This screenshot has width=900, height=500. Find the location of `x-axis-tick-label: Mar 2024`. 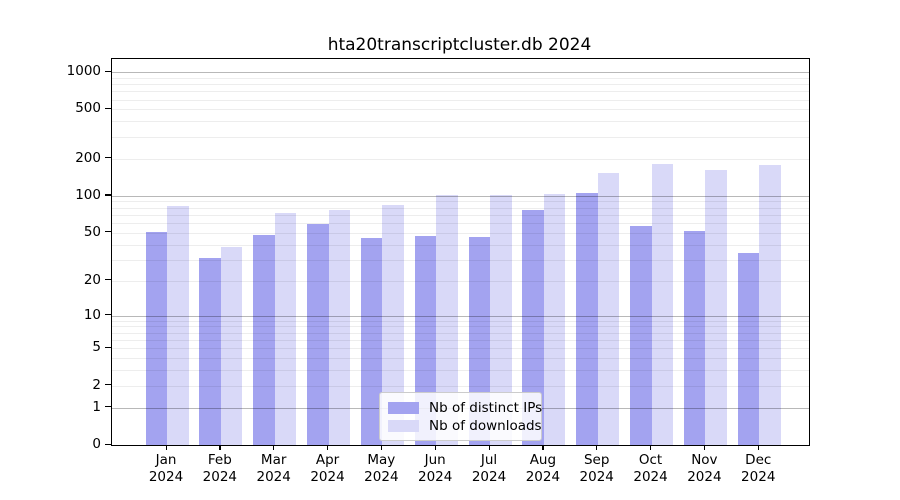

x-axis-tick-label: Mar 2024 is located at coordinates (273, 468).